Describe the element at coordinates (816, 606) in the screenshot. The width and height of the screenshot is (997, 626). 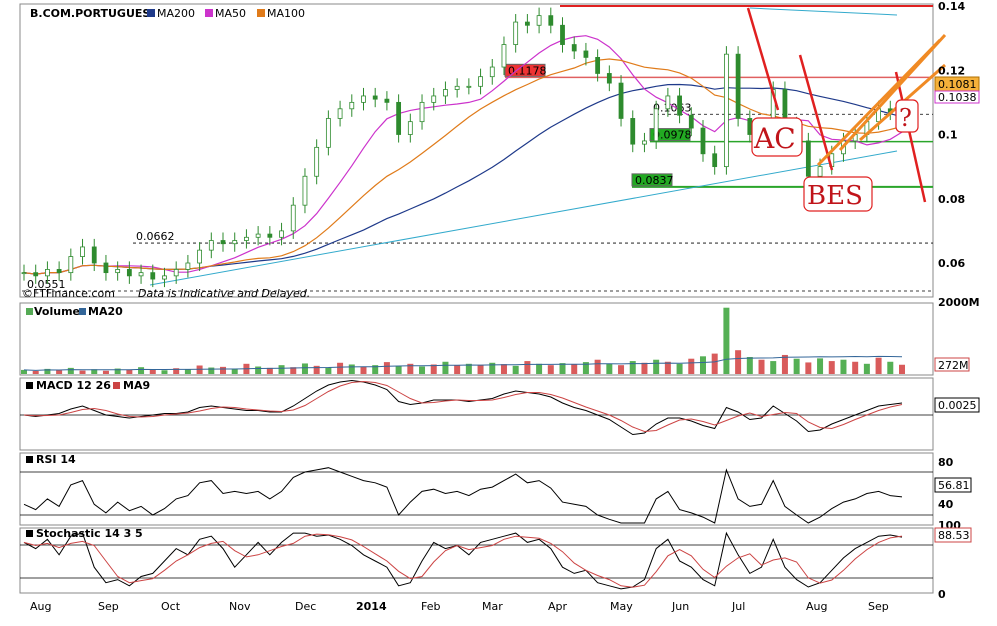
I see `month-label: Aug` at that location.